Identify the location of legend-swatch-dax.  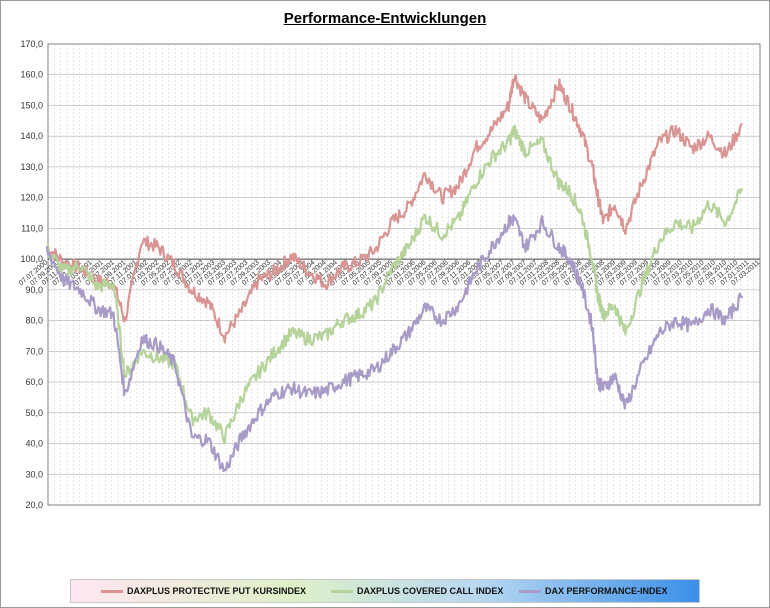
(530, 591).